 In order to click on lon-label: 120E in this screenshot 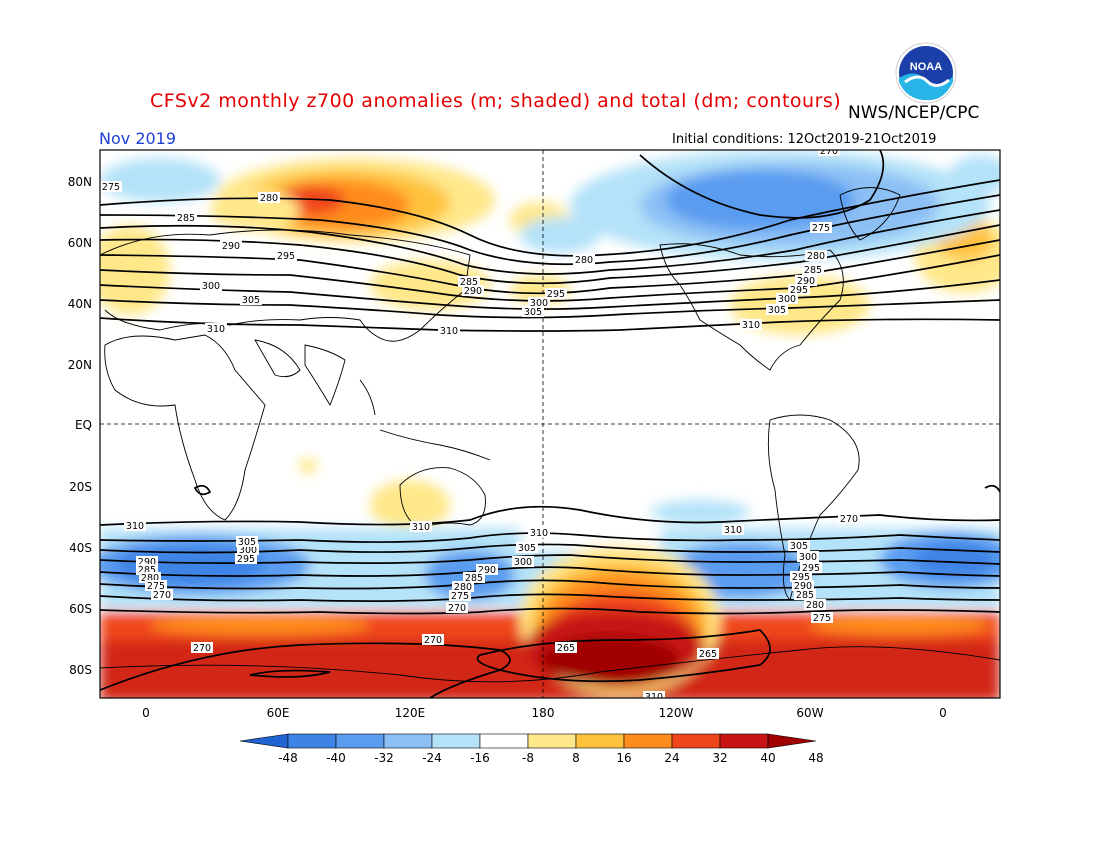, I will do `click(410, 713)`.